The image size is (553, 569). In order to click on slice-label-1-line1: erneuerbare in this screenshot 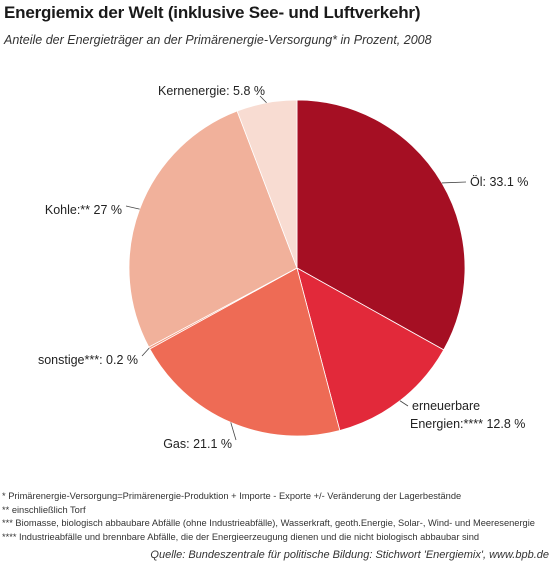, I will do `click(446, 406)`.